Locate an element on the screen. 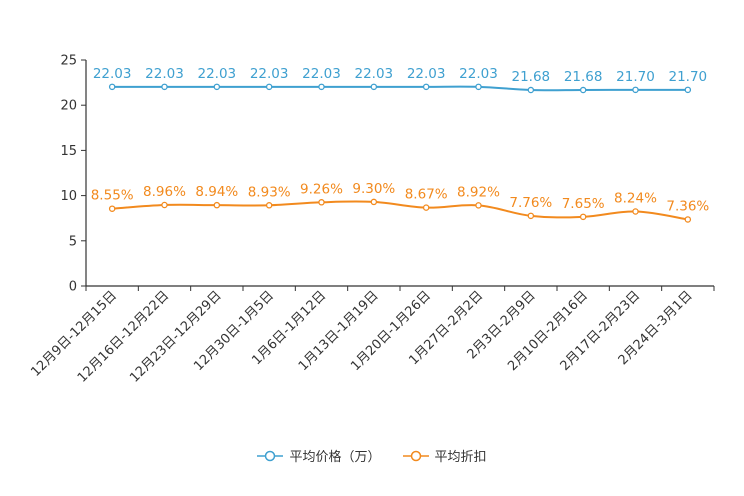 The width and height of the screenshot is (744, 496). legend: 平均价格（万） 平均折扣 is located at coordinates (372, 455).